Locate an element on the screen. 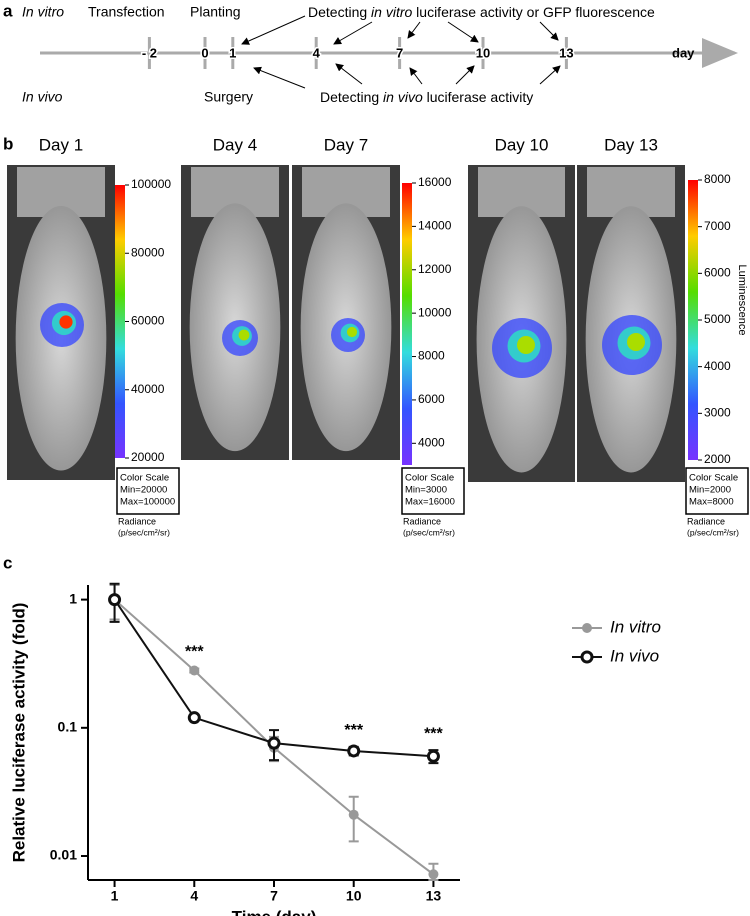  x-tick-label: 4 is located at coordinates (194, 896).